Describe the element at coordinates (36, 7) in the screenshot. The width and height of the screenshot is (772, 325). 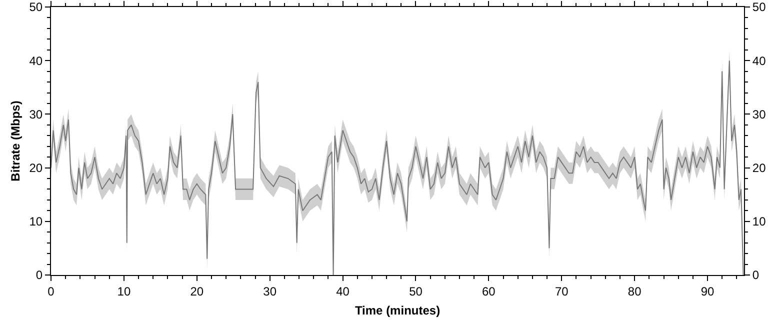
I see `y-tick-label: 50` at that location.